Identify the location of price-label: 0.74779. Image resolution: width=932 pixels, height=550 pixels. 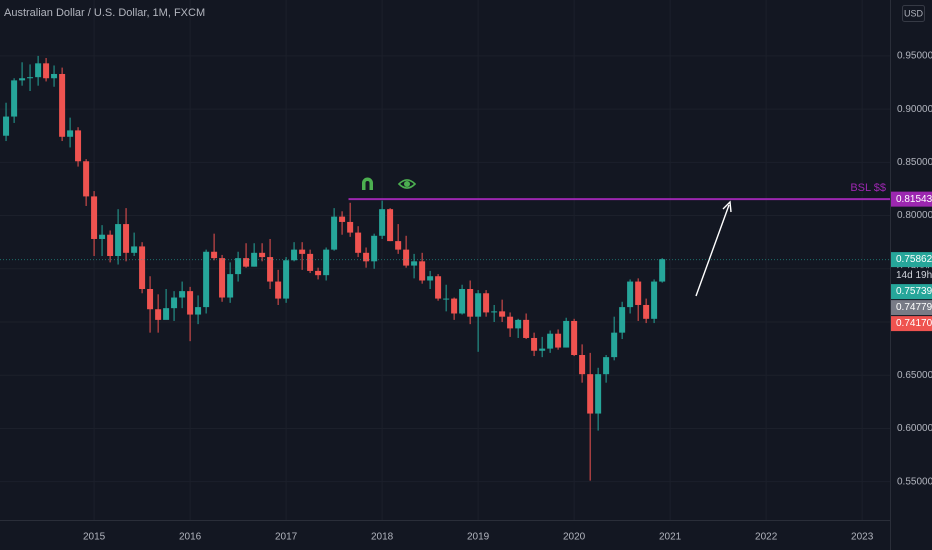
(914, 307).